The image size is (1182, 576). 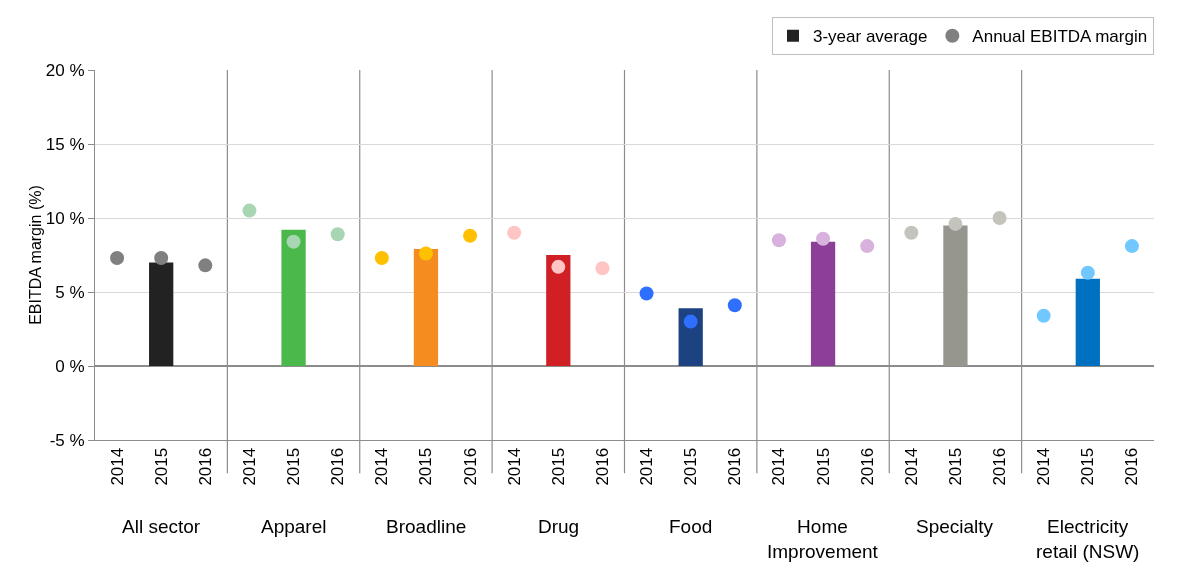 I want to click on text: All sector, so click(x=161, y=526).